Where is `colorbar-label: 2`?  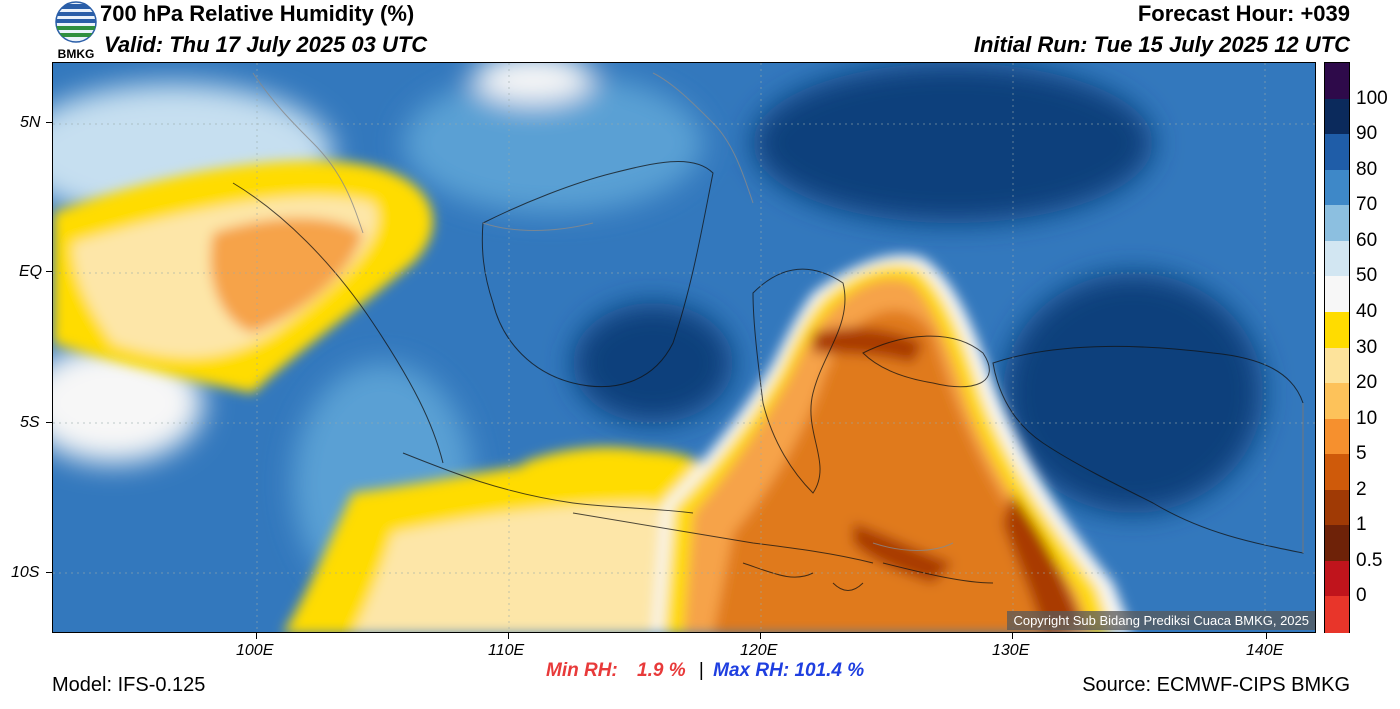 colorbar-label: 2 is located at coordinates (1361, 489).